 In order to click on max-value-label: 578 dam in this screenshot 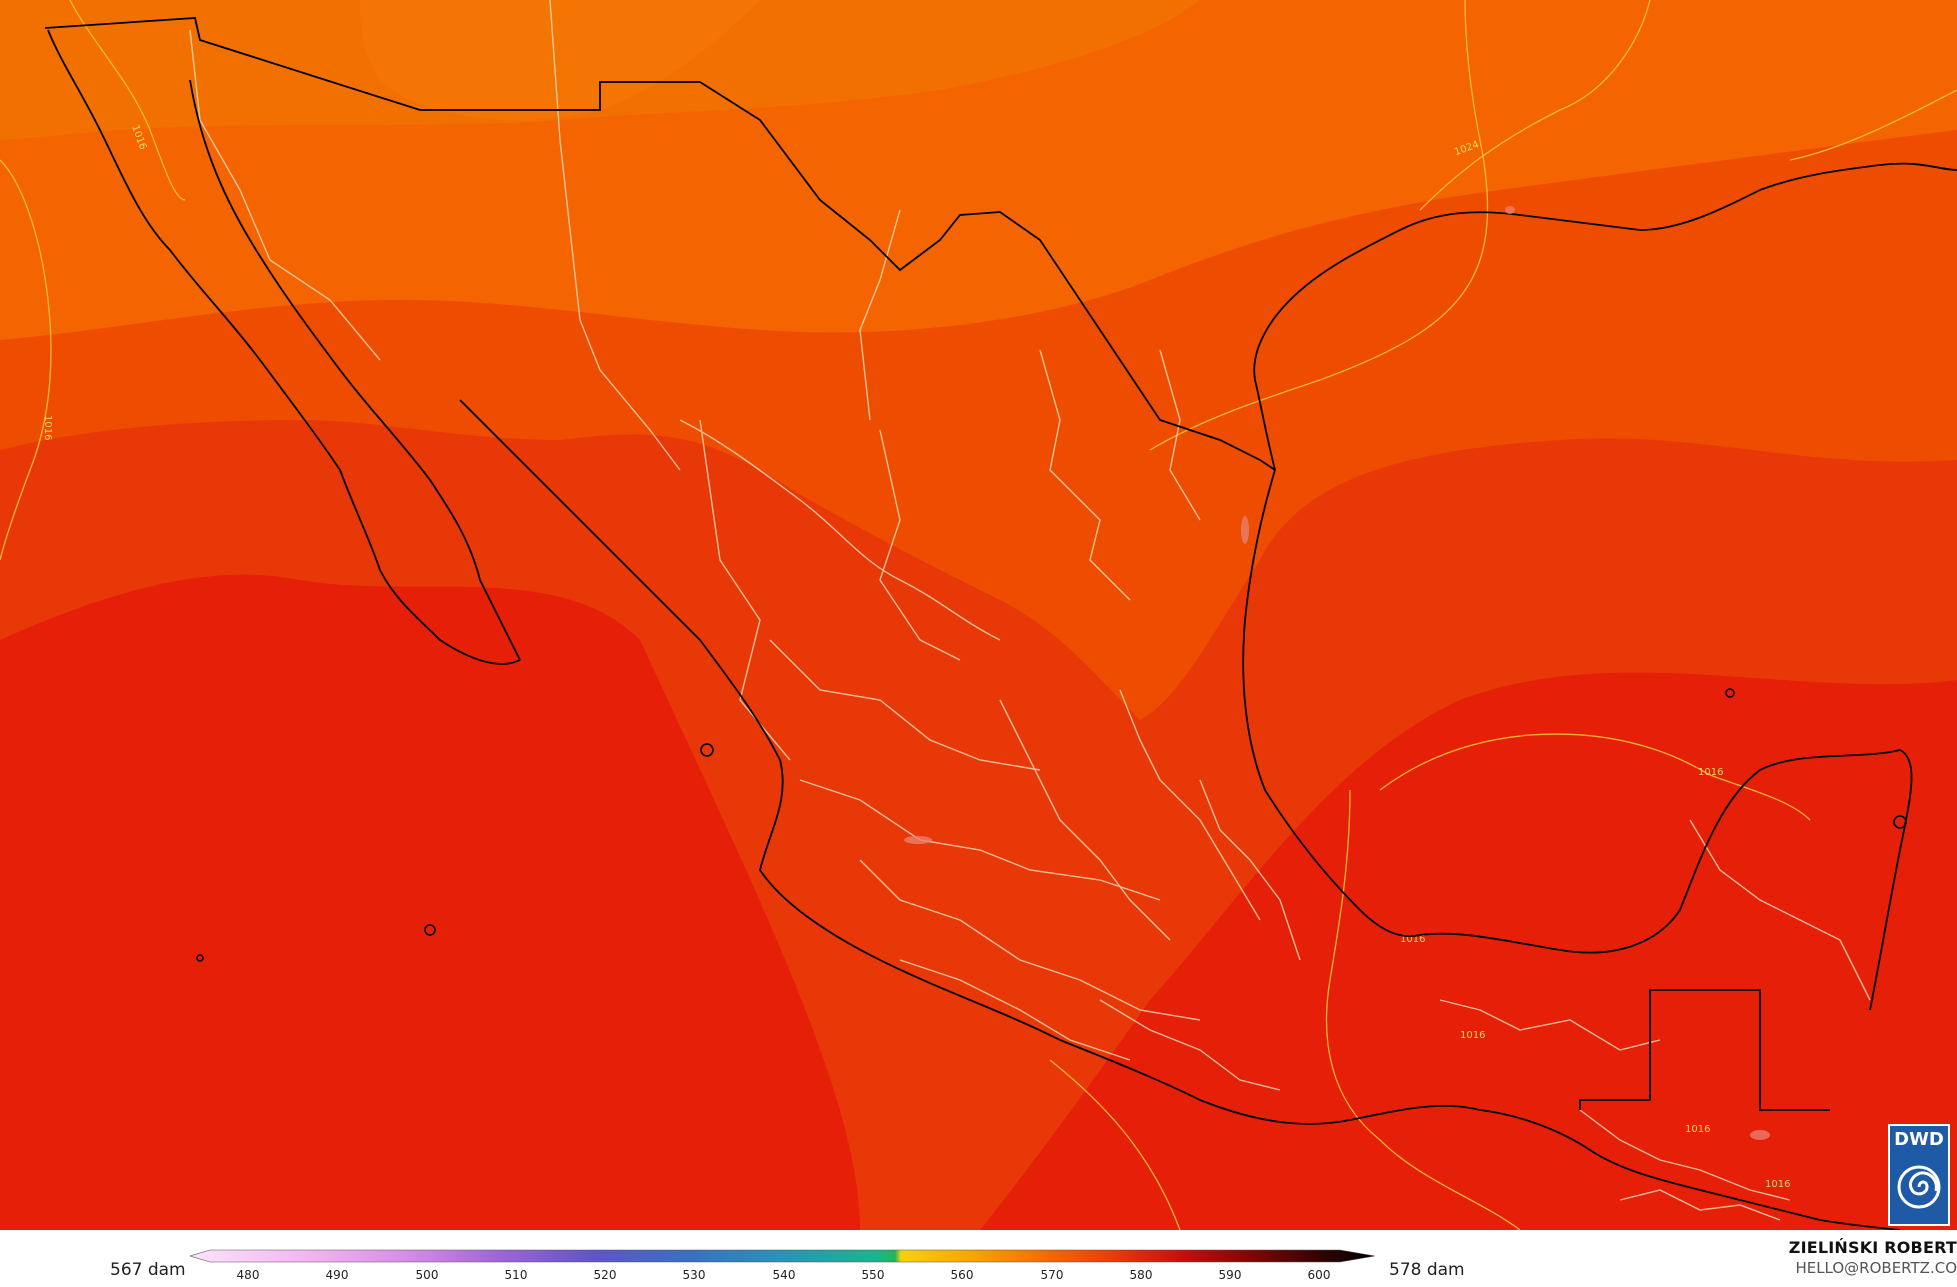, I will do `click(1427, 1270)`.